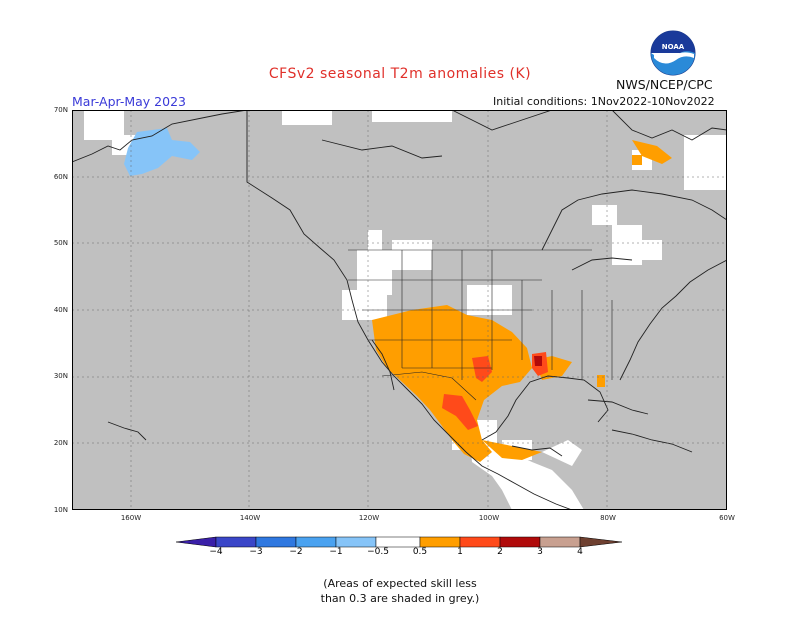 This screenshot has height=618, width=800. Describe the element at coordinates (131, 518) in the screenshot. I see `lon-label-160w: 160W` at that location.